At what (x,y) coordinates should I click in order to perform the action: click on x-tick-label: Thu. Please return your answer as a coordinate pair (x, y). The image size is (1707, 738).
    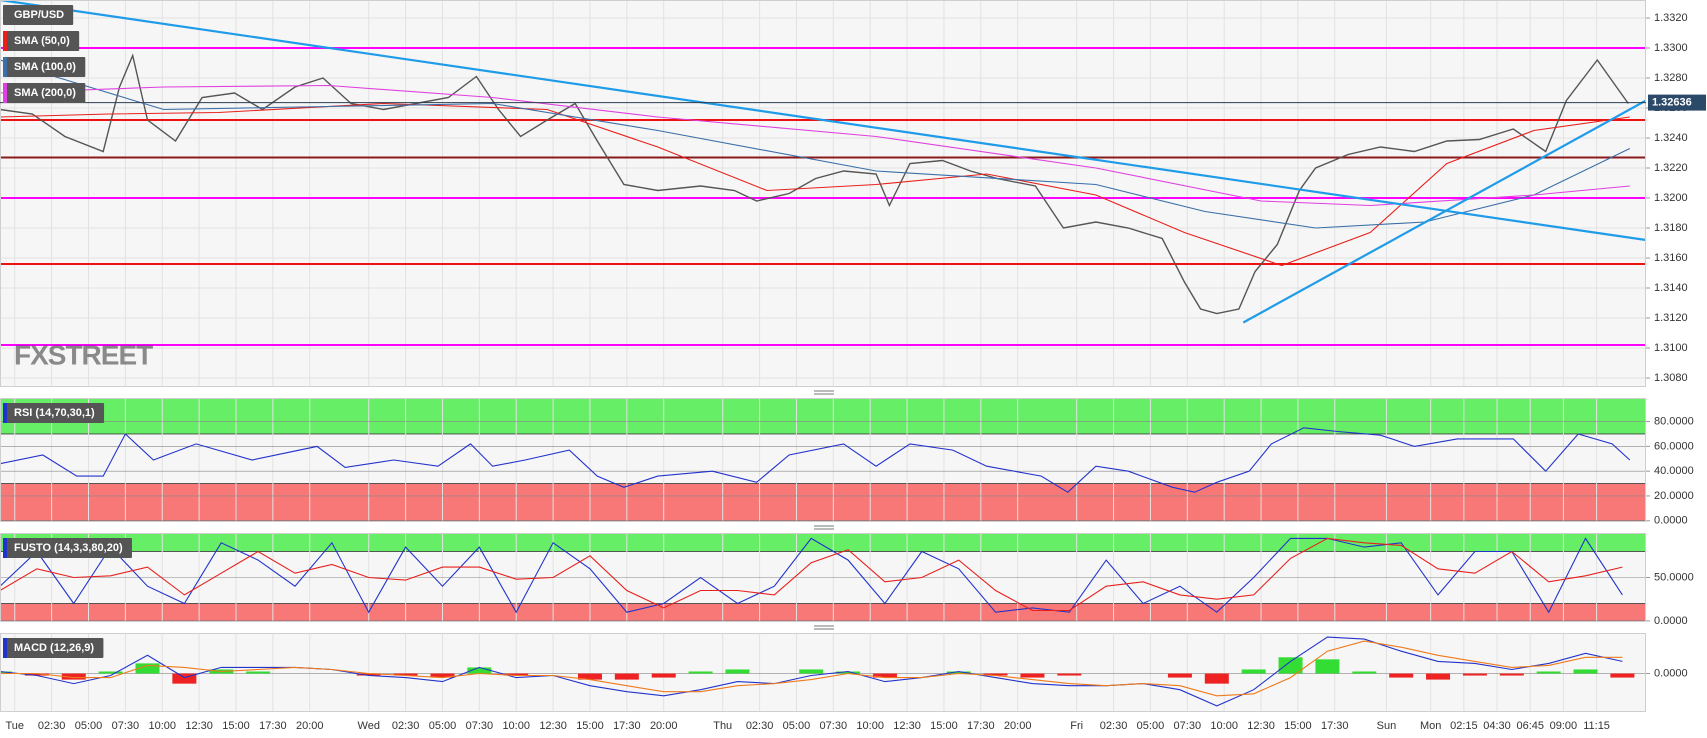
    Looking at the image, I should click on (722, 726).